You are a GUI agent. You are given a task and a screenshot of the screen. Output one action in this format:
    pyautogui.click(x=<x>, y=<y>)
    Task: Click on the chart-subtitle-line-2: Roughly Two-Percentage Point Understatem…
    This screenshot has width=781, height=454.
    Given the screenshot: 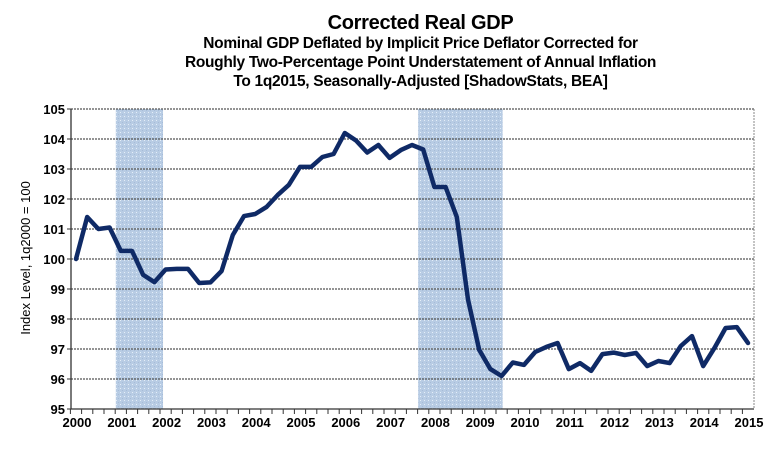 What is the action you would take?
    pyautogui.click(x=420, y=62)
    